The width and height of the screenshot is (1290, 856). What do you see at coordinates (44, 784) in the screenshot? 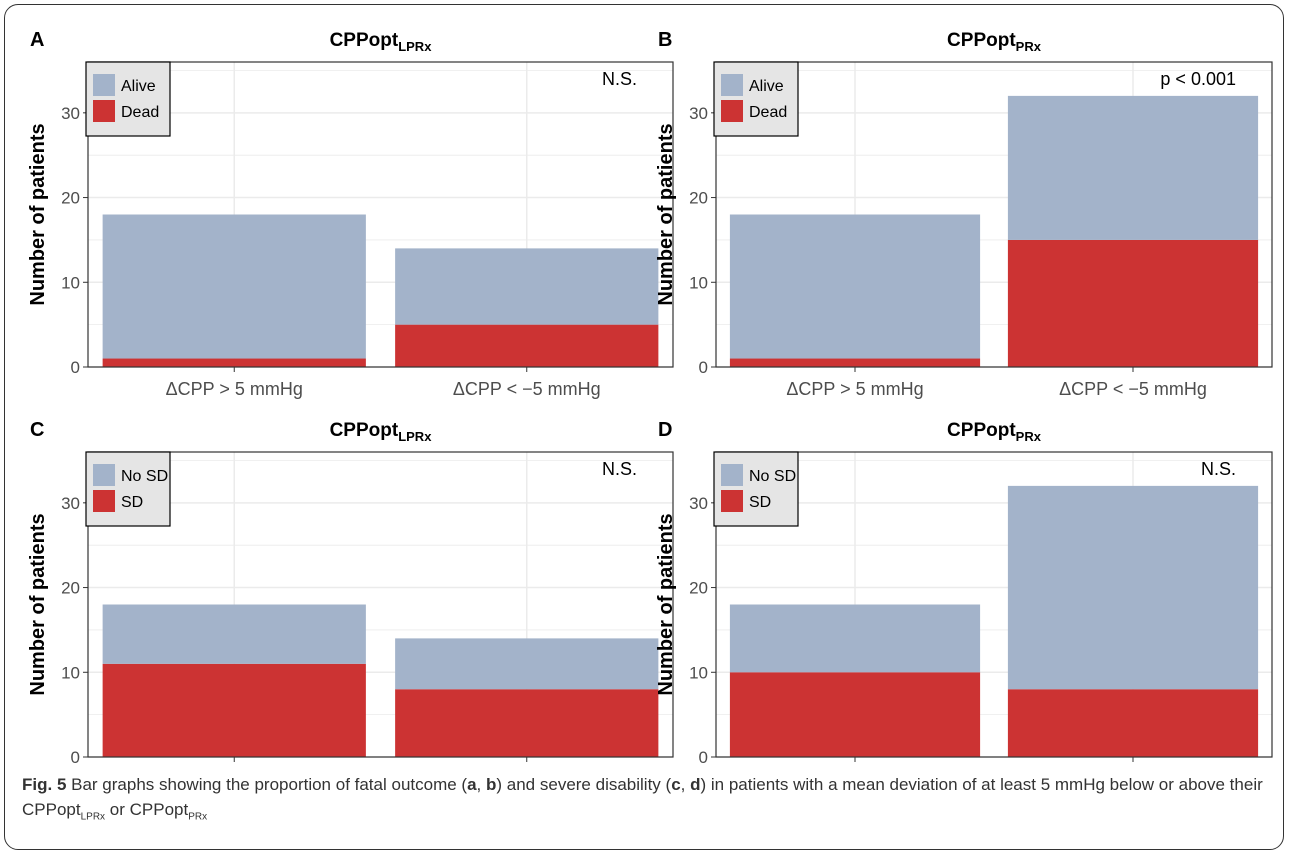
I see `caption-label: Fig. 5` at bounding box center [44, 784].